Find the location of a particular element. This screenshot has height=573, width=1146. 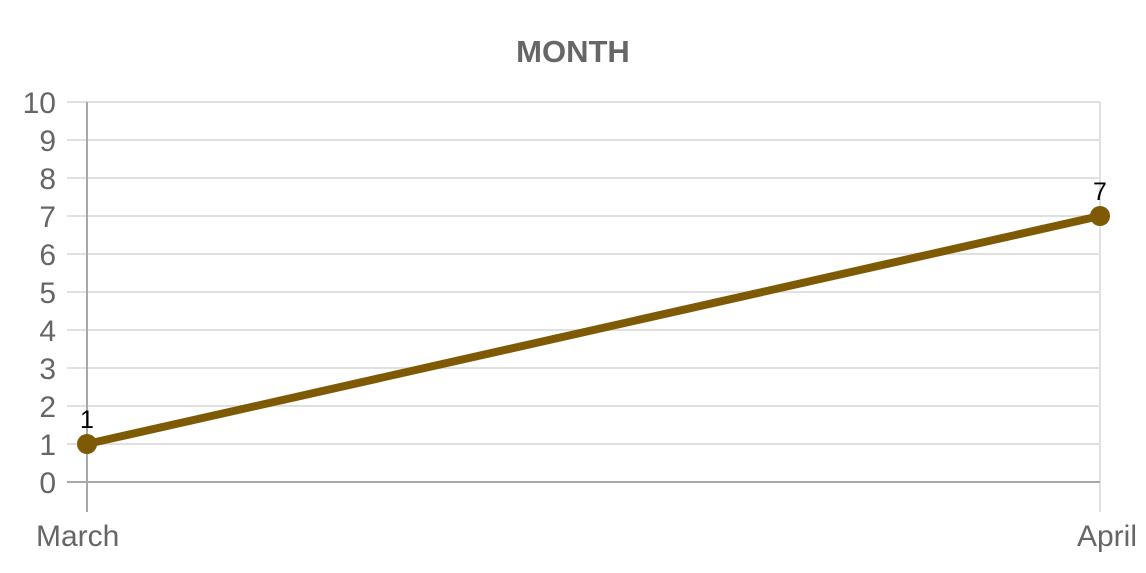

data-label: 7 is located at coordinates (1100, 192).